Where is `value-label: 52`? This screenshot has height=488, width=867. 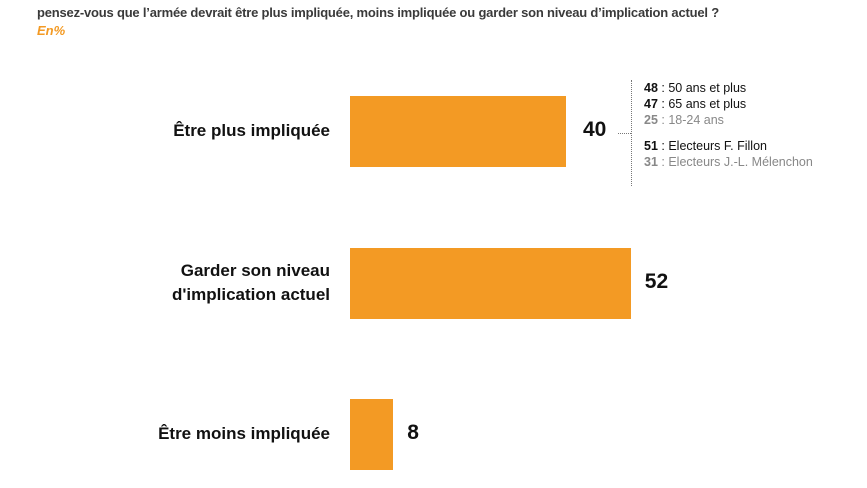
value-label: 52 is located at coordinates (656, 281).